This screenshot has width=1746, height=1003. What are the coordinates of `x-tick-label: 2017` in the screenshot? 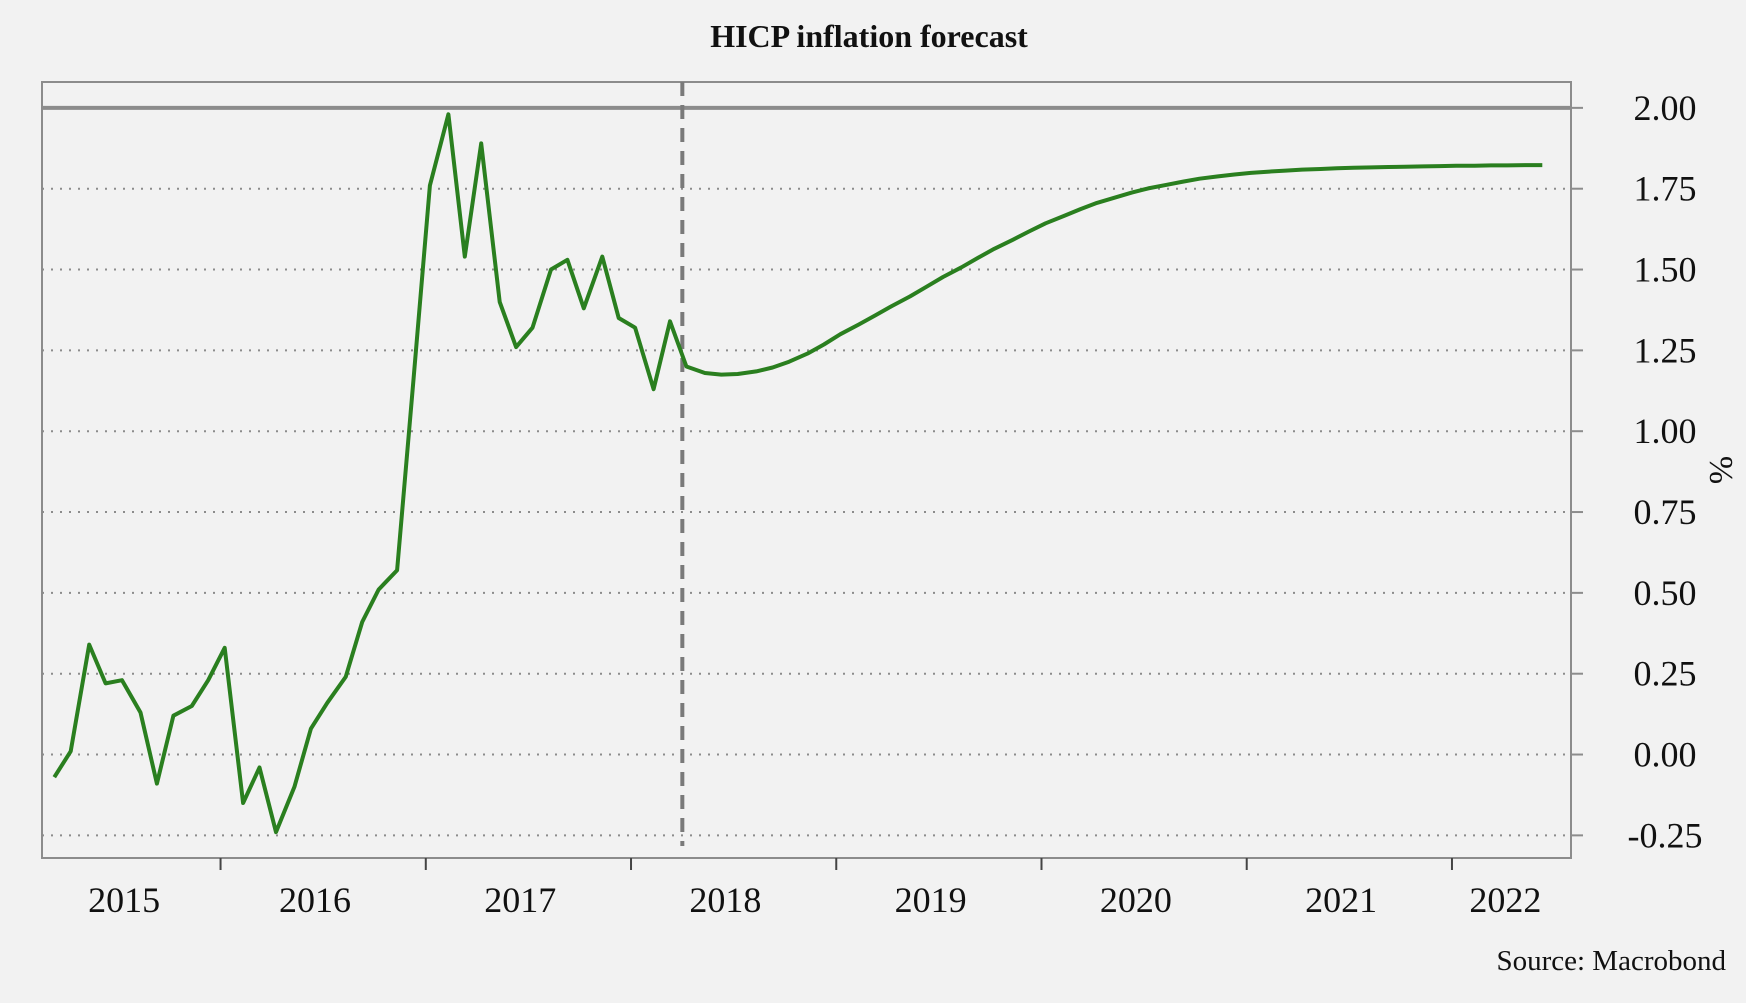 It's located at (520, 900).